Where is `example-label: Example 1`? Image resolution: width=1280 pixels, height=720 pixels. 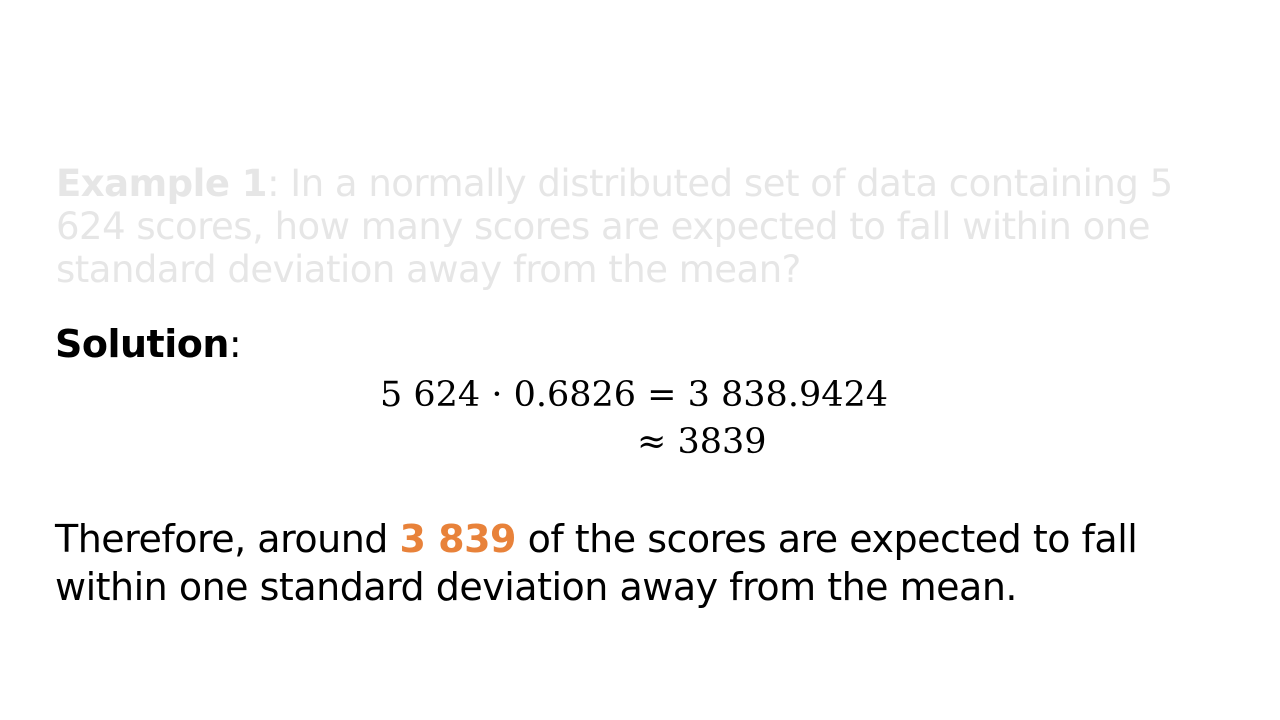
example-label: Example 1 is located at coordinates (162, 183).